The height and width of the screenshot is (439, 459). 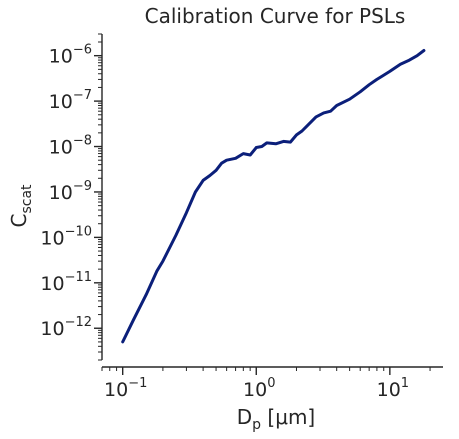 What do you see at coordinates (276, 419) in the screenshot?
I see `x-axis-label: Dp [μm]` at bounding box center [276, 419].